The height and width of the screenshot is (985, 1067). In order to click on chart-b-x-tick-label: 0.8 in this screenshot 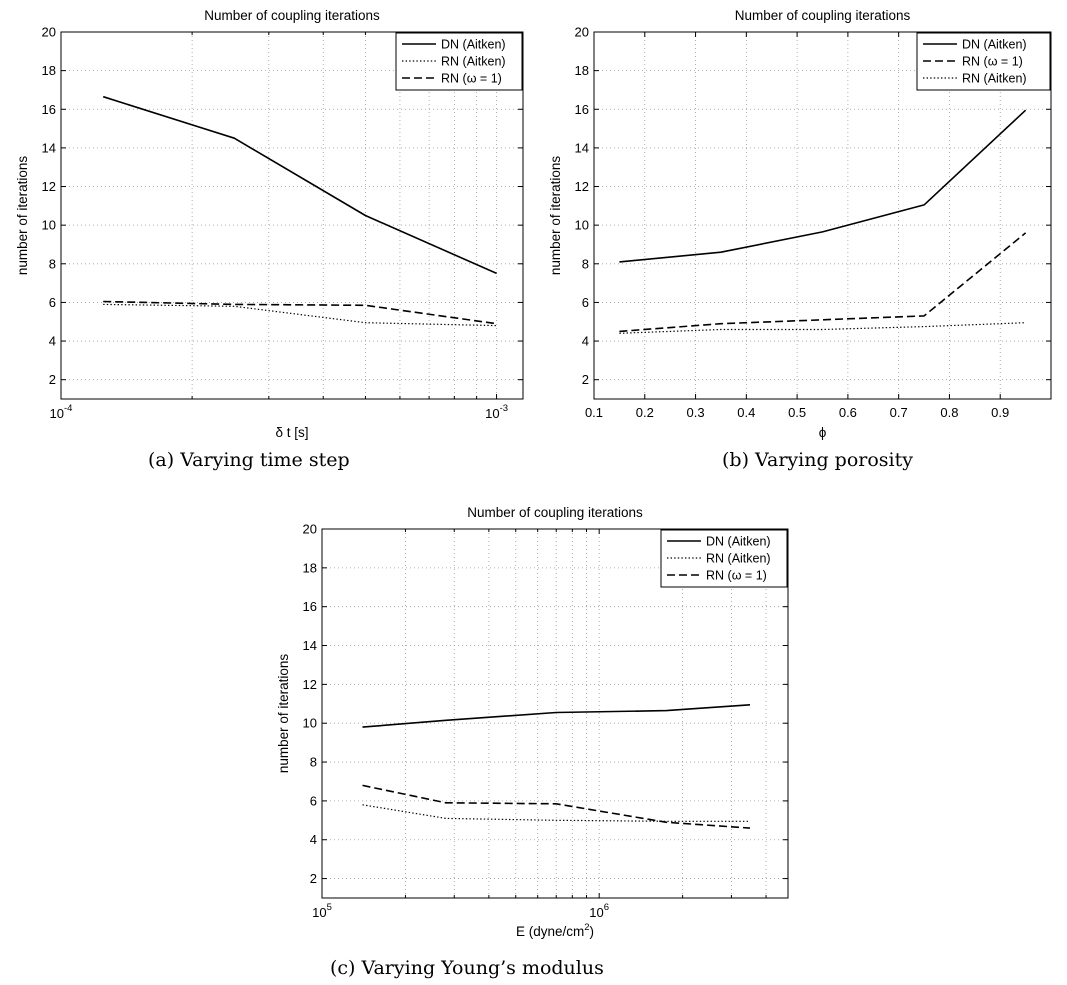, I will do `click(949, 412)`.